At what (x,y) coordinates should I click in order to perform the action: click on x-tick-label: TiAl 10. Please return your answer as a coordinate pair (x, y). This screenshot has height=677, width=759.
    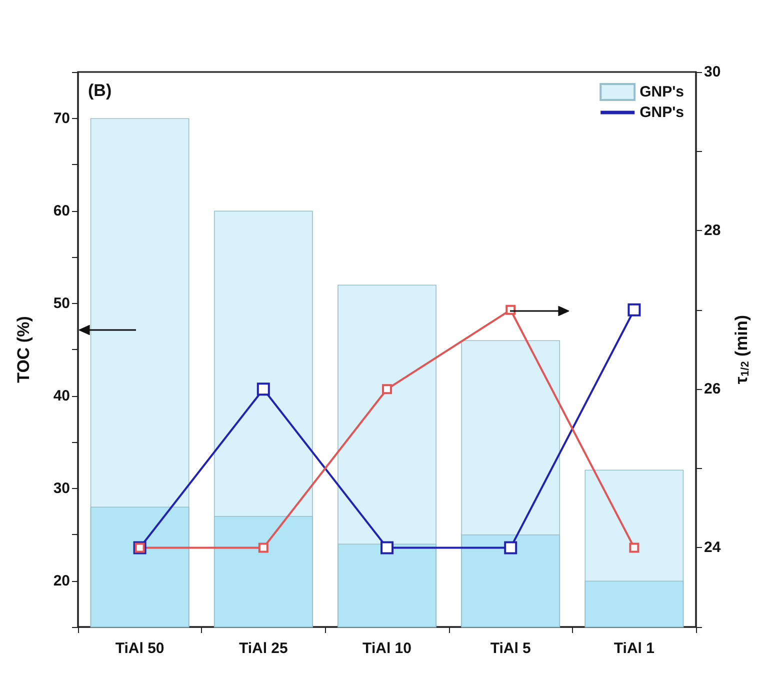
    Looking at the image, I should click on (387, 648).